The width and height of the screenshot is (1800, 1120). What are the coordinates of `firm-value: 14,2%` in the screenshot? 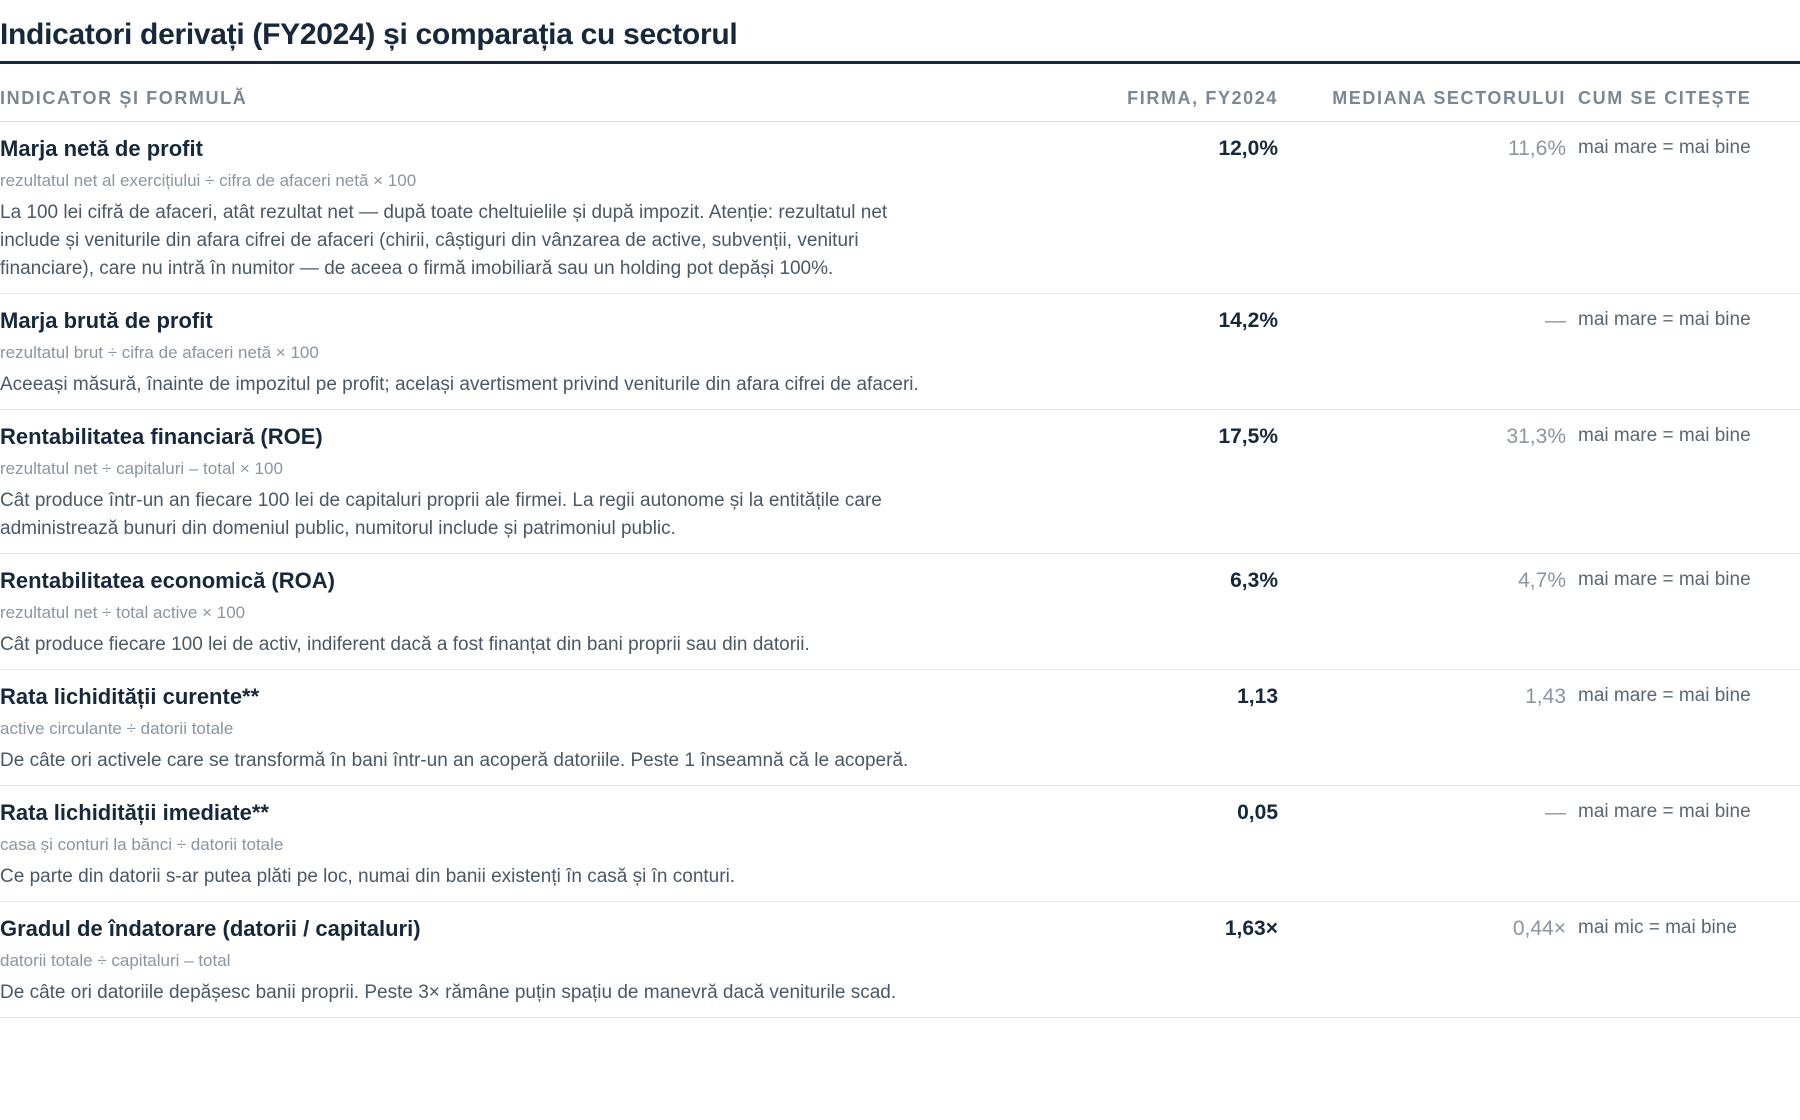 It's located at (1248, 320).